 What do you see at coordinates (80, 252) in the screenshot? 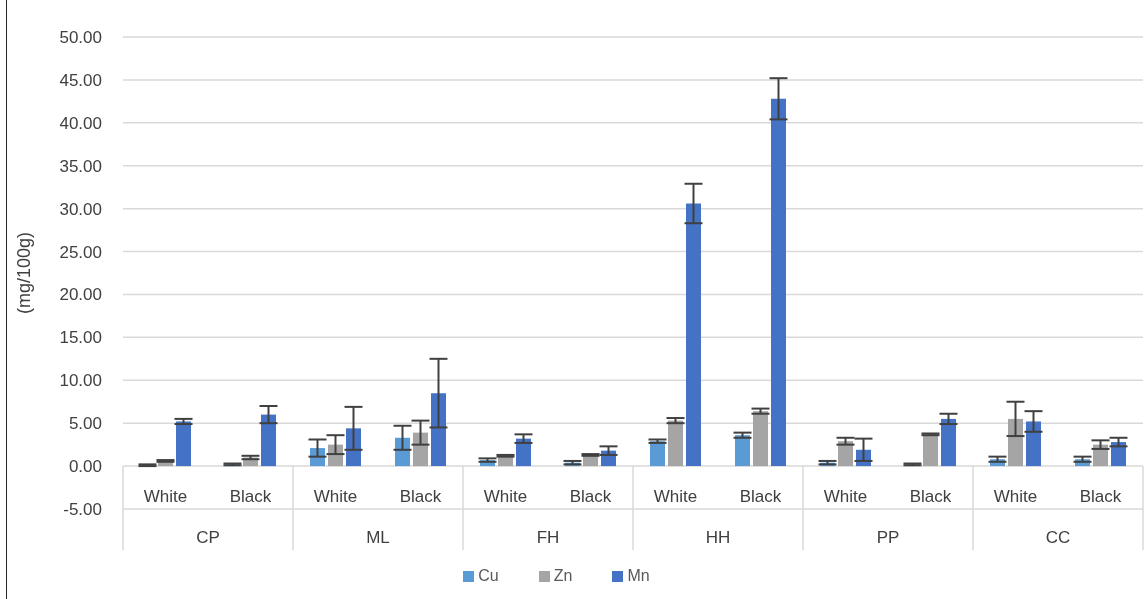
I see `y-tick-label: 25.00` at bounding box center [80, 252].